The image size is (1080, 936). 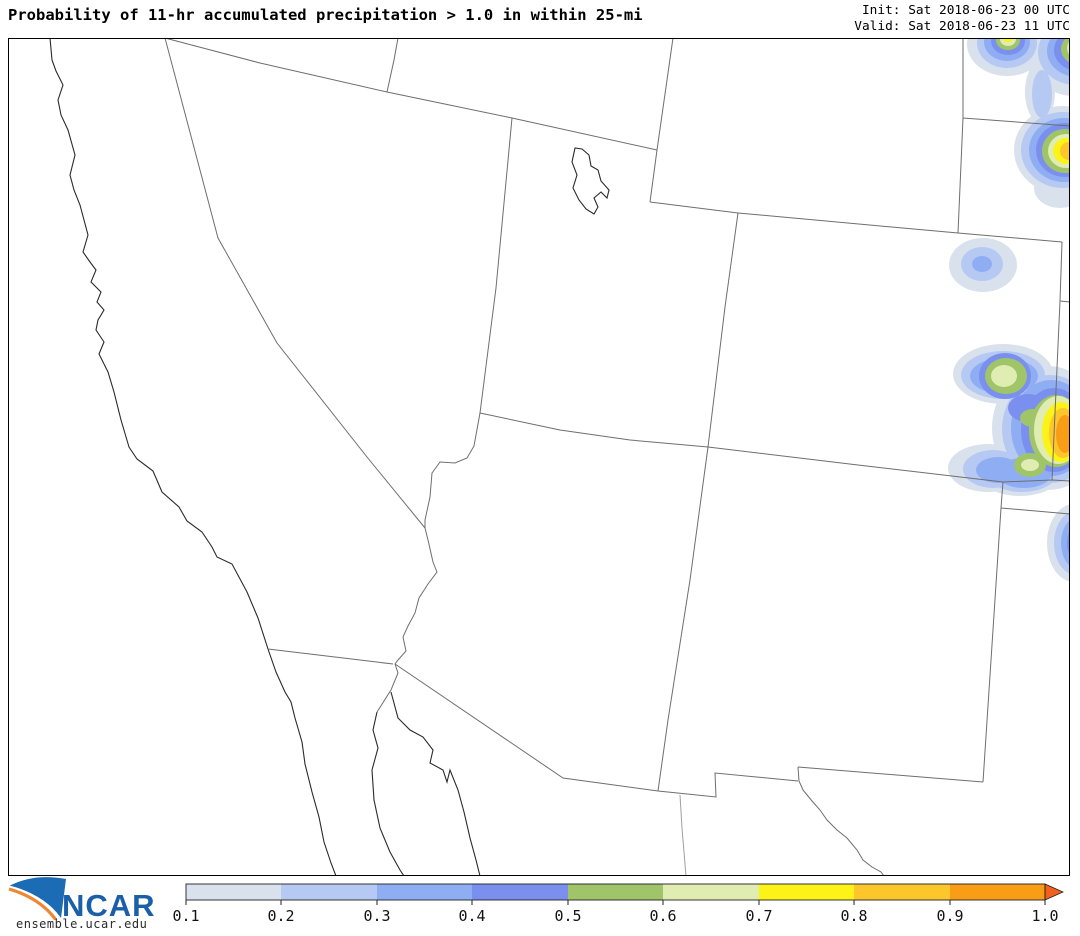 I want to click on colorbar-tick-label: 0.7, so click(x=758, y=916).